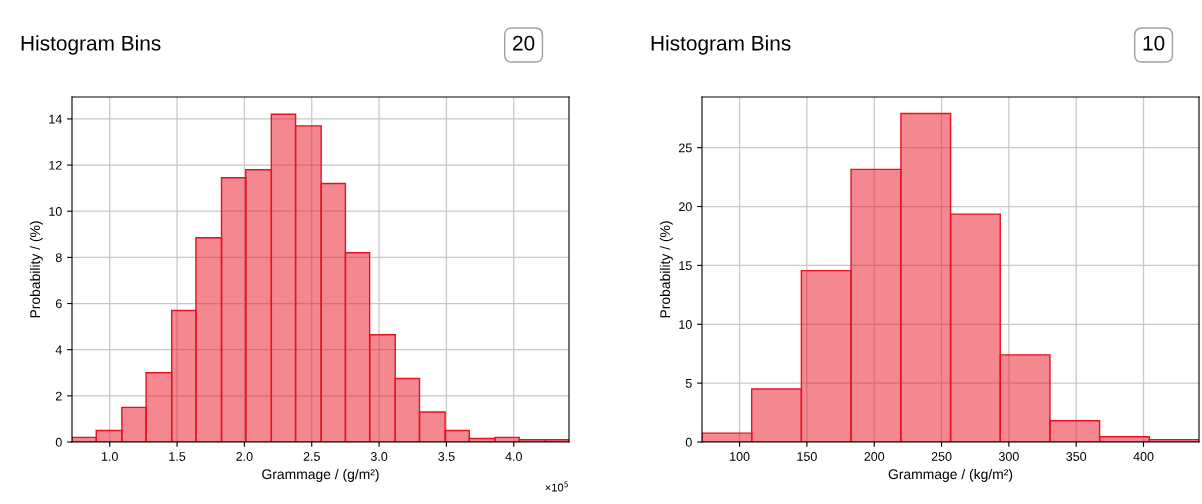 The width and height of the screenshot is (1202, 504). What do you see at coordinates (379, 456) in the screenshot?
I see `x-tick-label: 3.0` at bounding box center [379, 456].